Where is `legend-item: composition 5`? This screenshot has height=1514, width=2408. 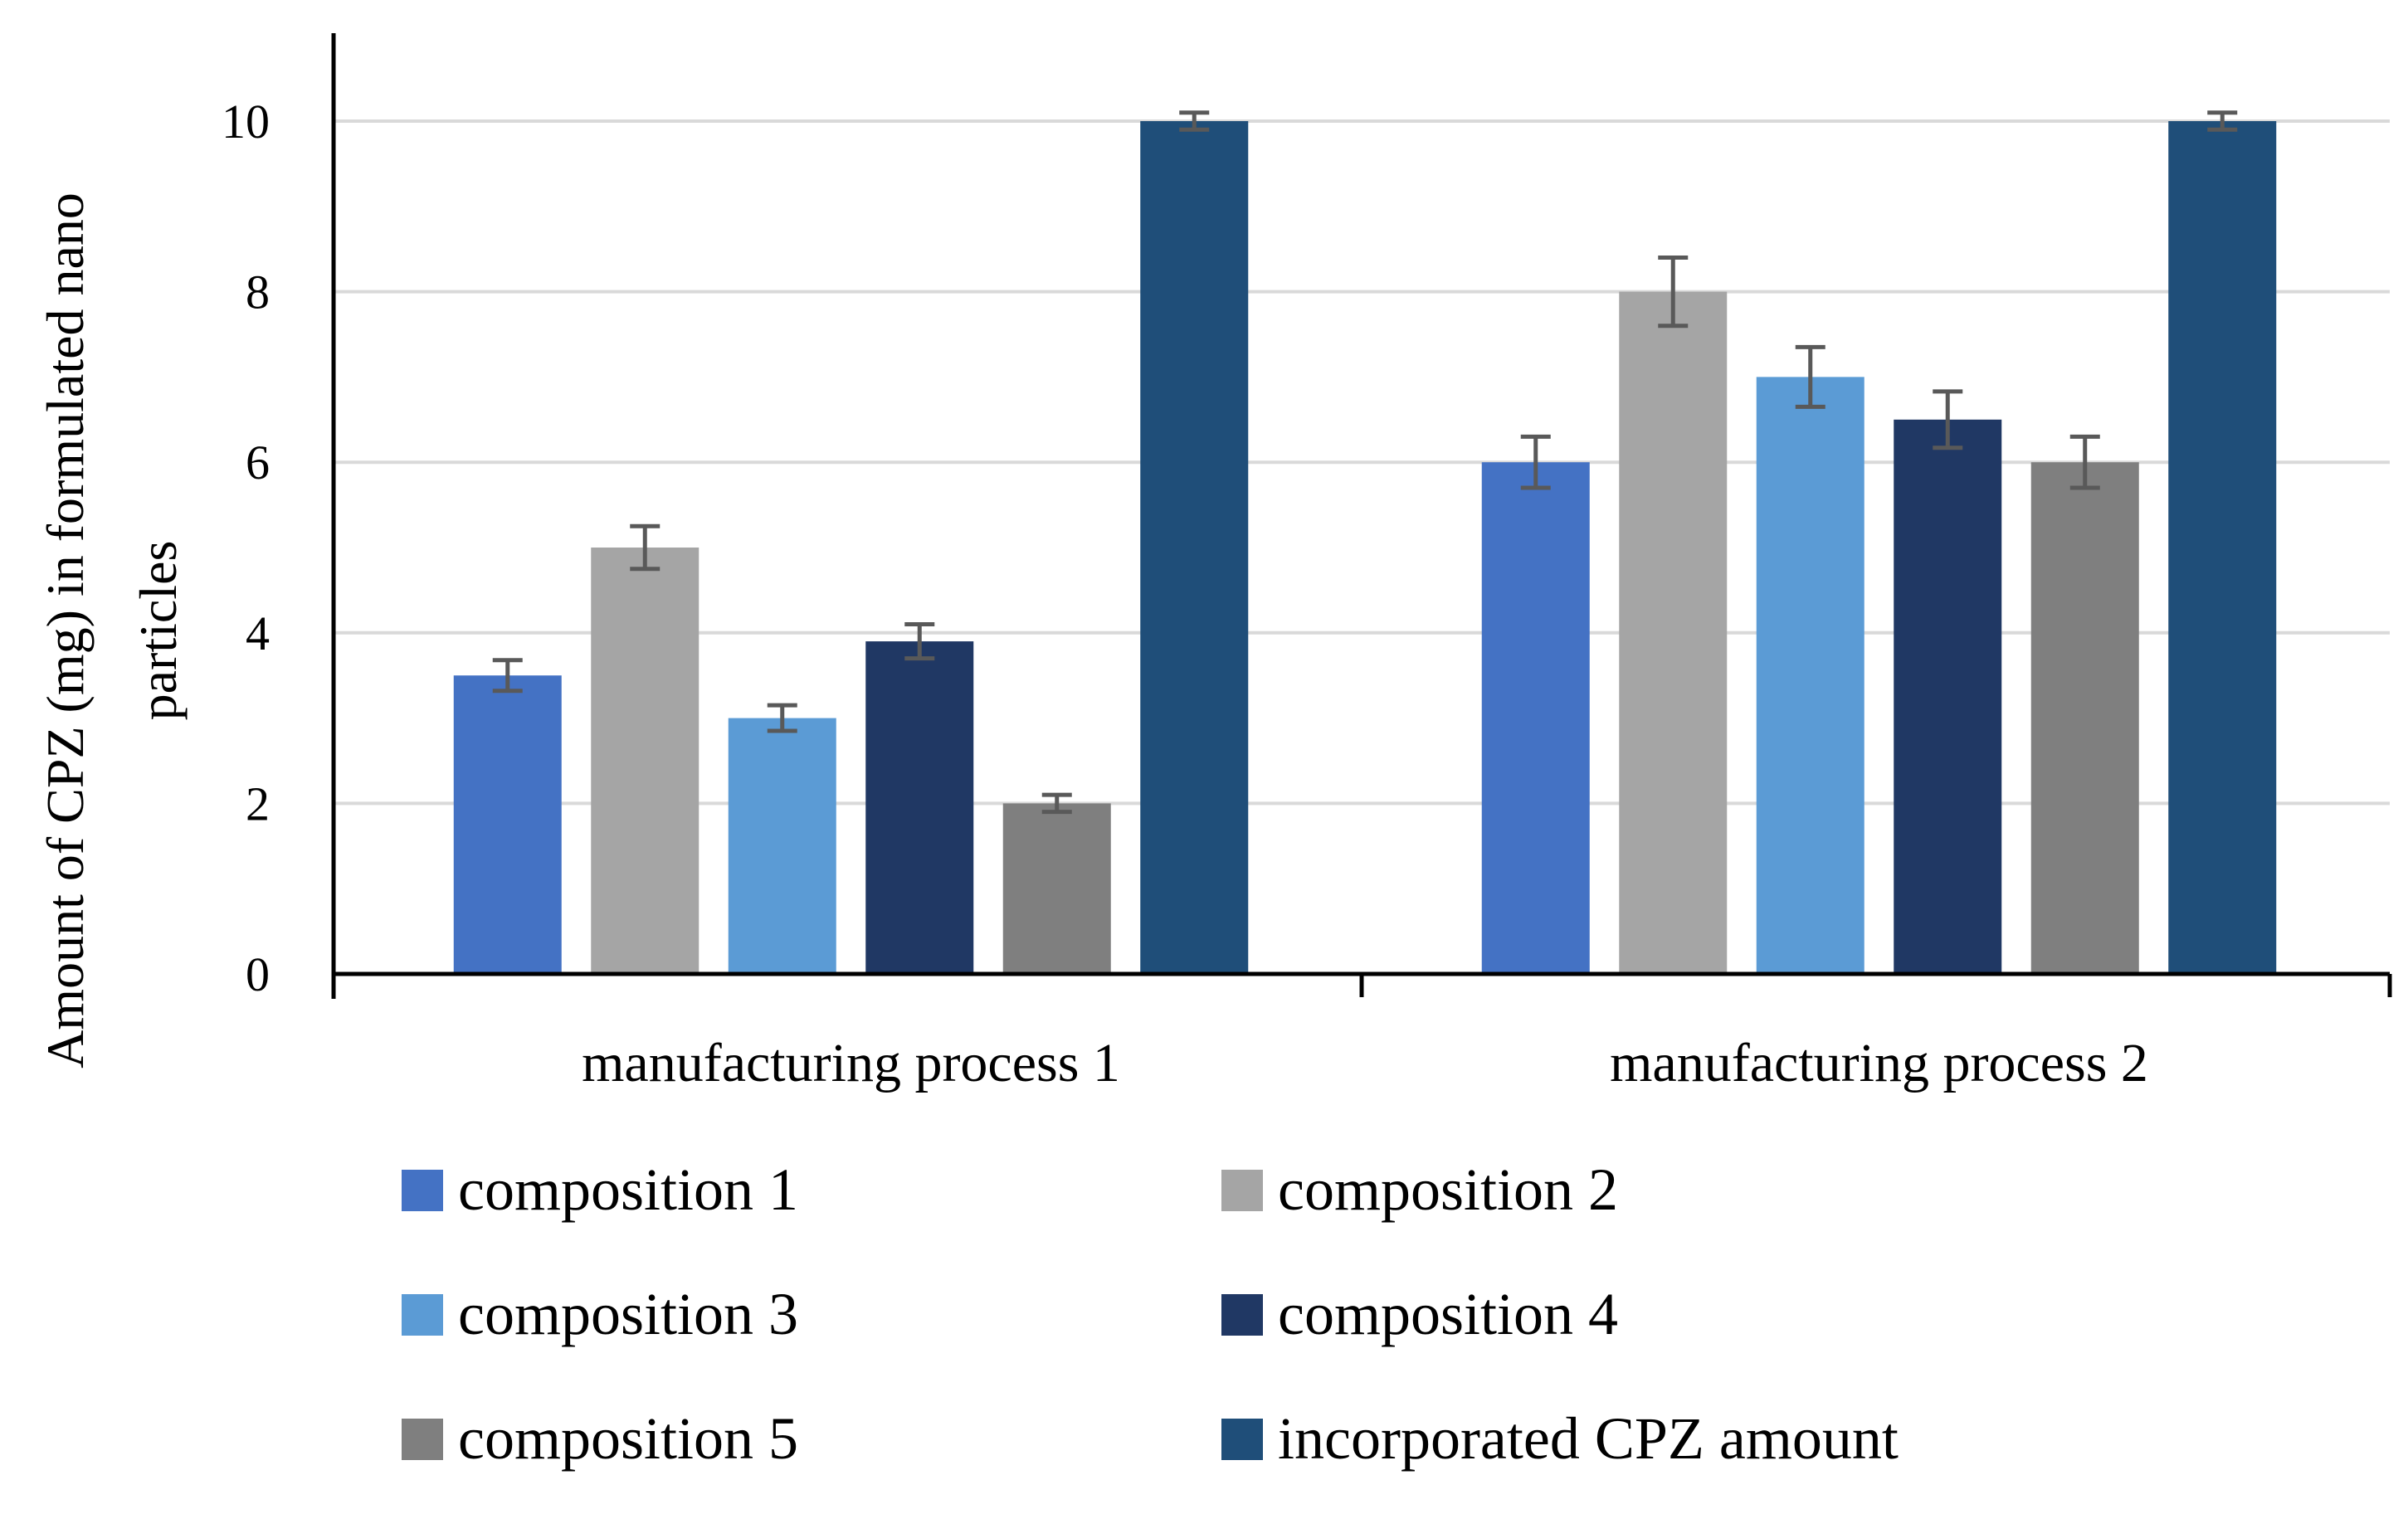 legend-item: composition 5 is located at coordinates (600, 1438).